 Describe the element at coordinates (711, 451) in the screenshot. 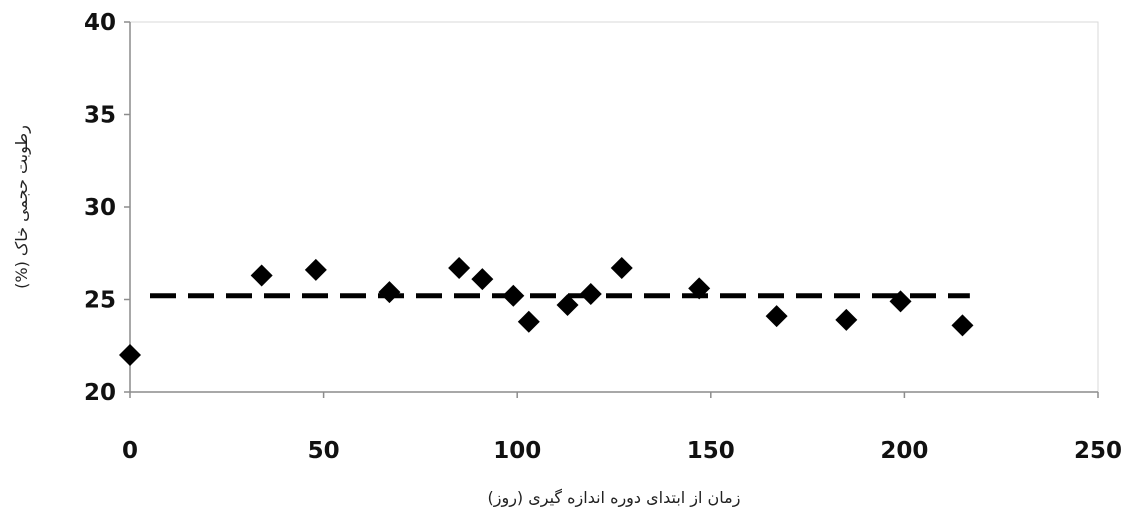

I see `x-tick-label: 150` at that location.